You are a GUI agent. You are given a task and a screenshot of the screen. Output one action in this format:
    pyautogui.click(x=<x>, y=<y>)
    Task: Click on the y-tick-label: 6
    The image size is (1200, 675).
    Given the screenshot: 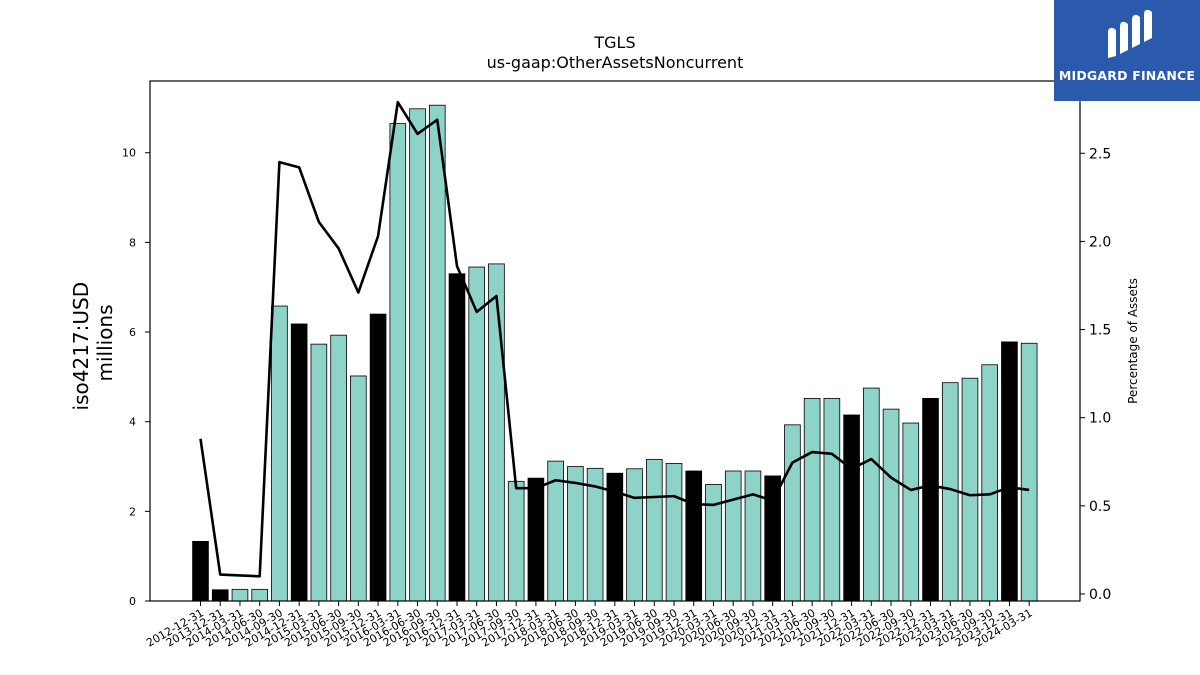 What is the action you would take?
    pyautogui.click(x=132, y=332)
    